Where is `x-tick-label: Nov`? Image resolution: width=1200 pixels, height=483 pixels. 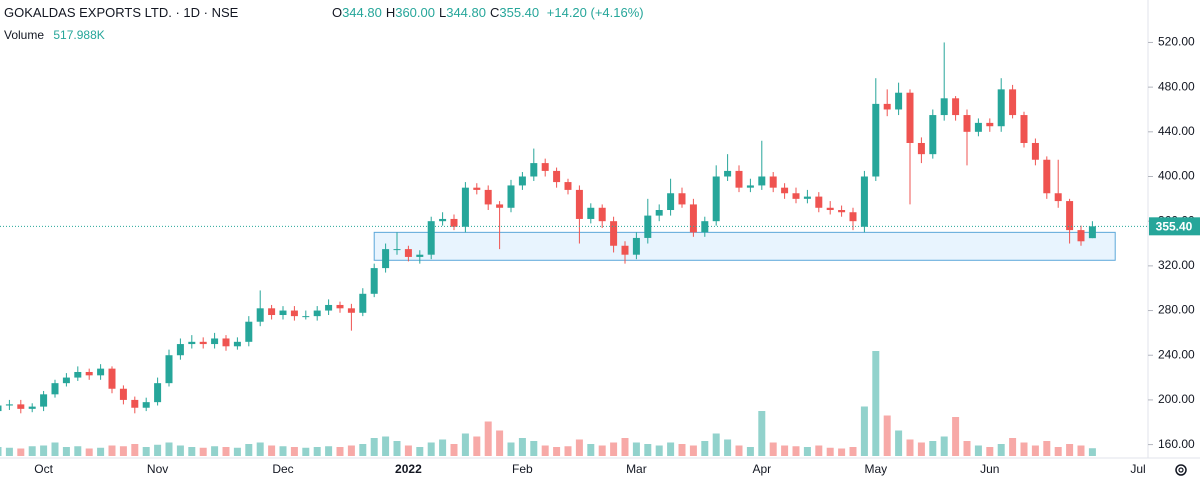 x-tick-label: Nov is located at coordinates (157, 469).